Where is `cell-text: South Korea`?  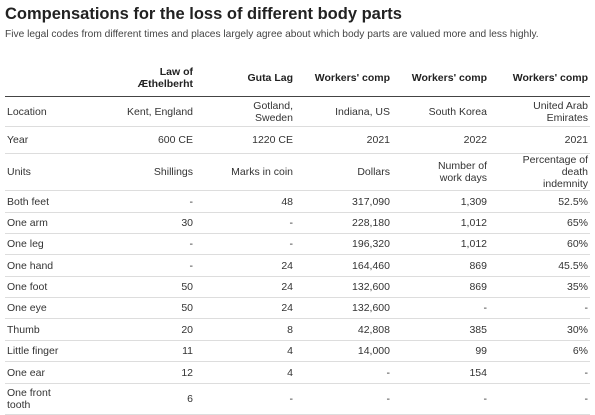
cell-text: South Korea is located at coordinates (457, 111).